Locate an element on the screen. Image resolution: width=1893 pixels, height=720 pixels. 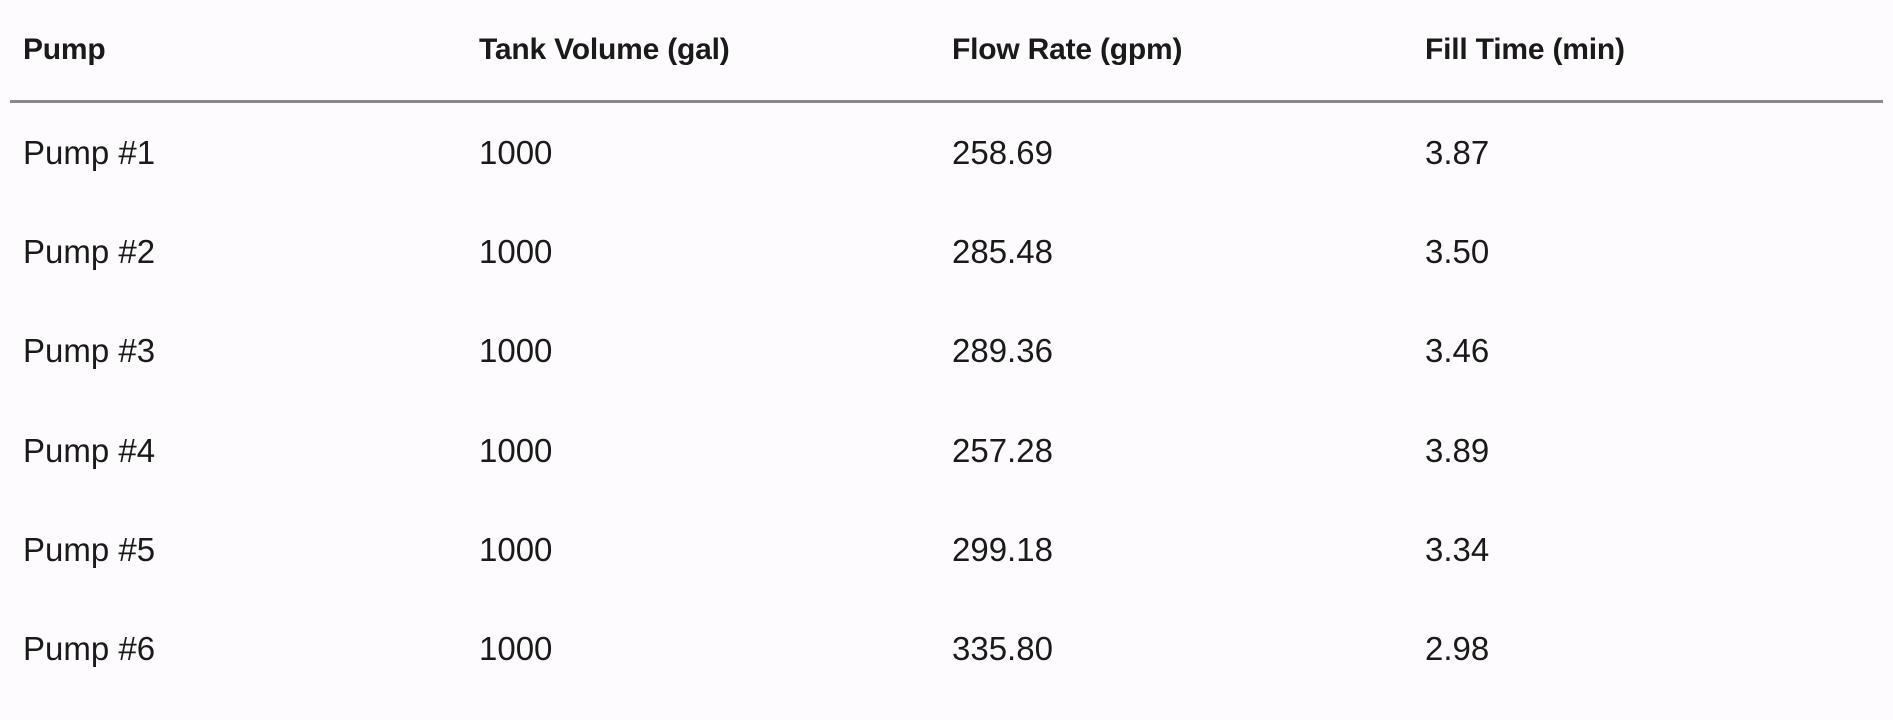
header-flow-rate: Flow Rate (gpm) is located at coordinates (1175, 51).